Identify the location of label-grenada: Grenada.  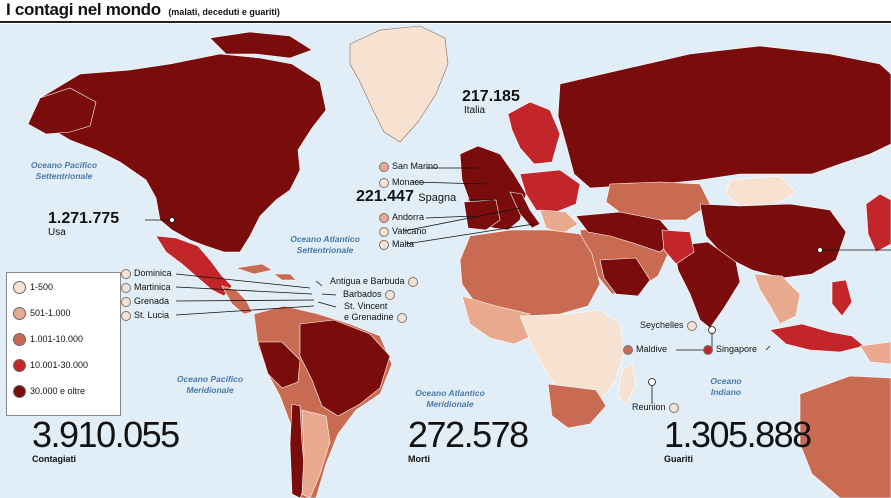
(143, 301).